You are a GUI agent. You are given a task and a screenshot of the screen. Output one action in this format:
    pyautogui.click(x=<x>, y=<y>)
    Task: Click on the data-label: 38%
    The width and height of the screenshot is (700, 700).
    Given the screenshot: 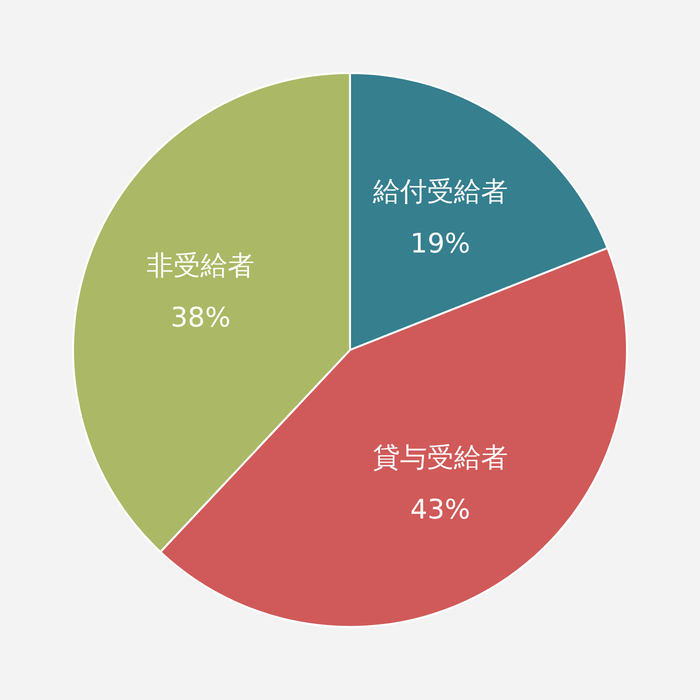 What is the action you would take?
    pyautogui.click(x=200, y=318)
    